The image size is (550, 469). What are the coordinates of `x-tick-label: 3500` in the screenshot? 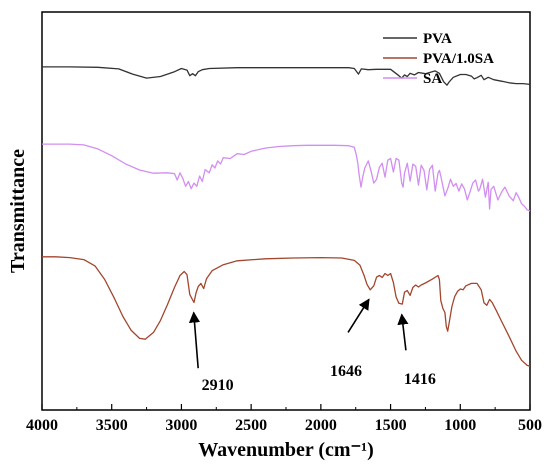 It's located at (112, 425).